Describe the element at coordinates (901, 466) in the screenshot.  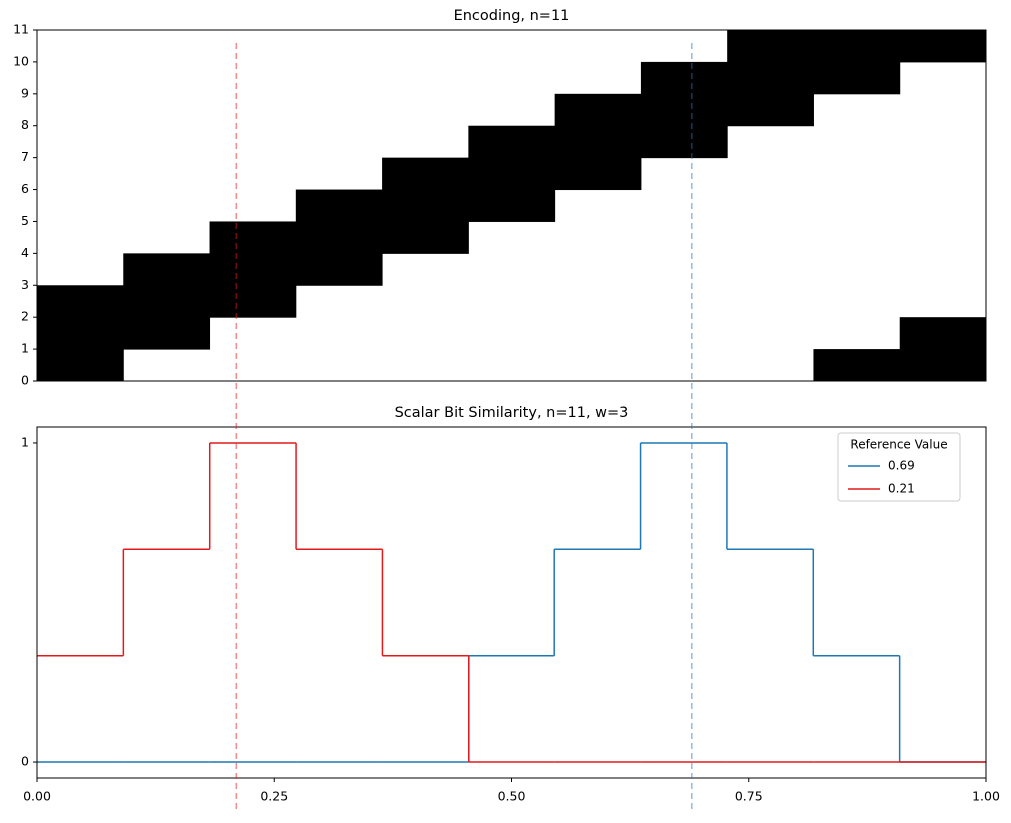
I see `legend-label: 0.69` at that location.